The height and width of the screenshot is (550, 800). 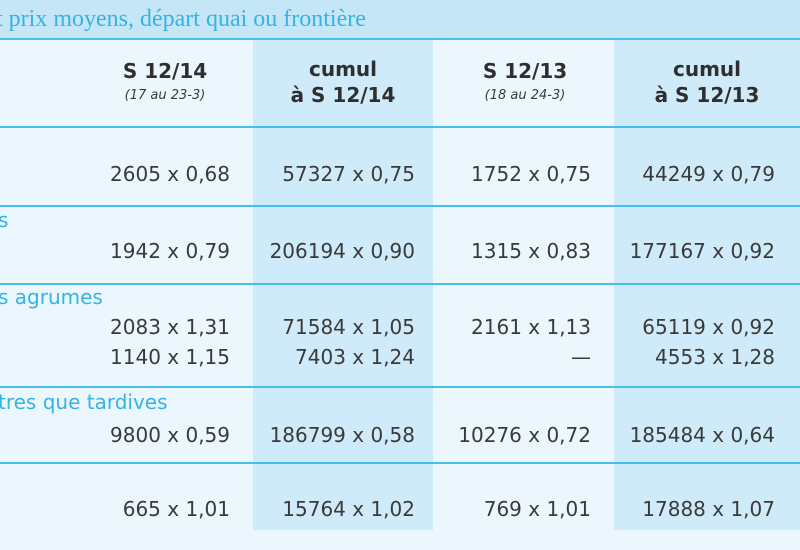 What do you see at coordinates (715, 357) in the screenshot?
I see `cell-cumul-2013: 4553 x 1,28` at bounding box center [715, 357].